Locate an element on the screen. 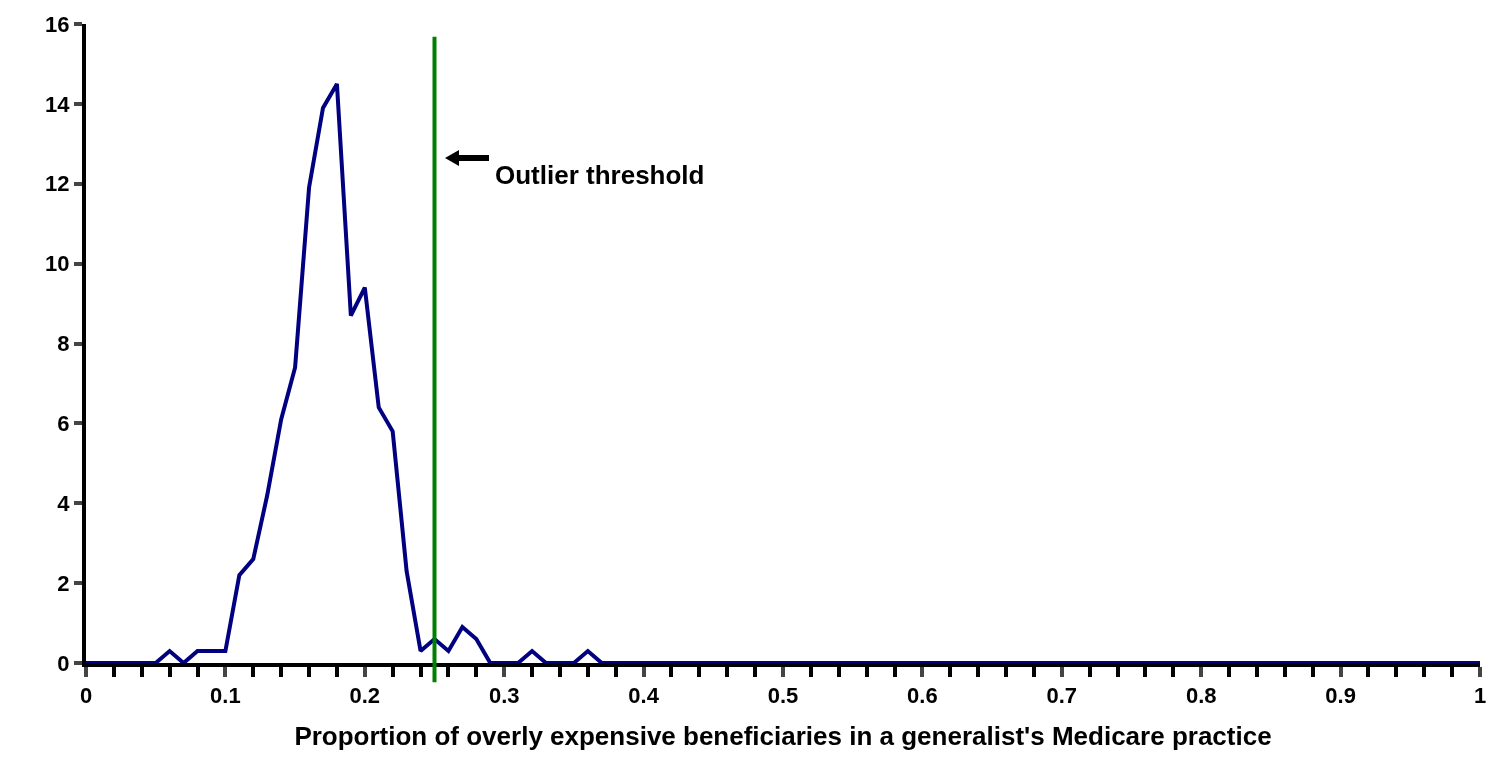 This screenshot has width=1491, height=781. x-tick-label: 0.8 is located at coordinates (1201, 696).